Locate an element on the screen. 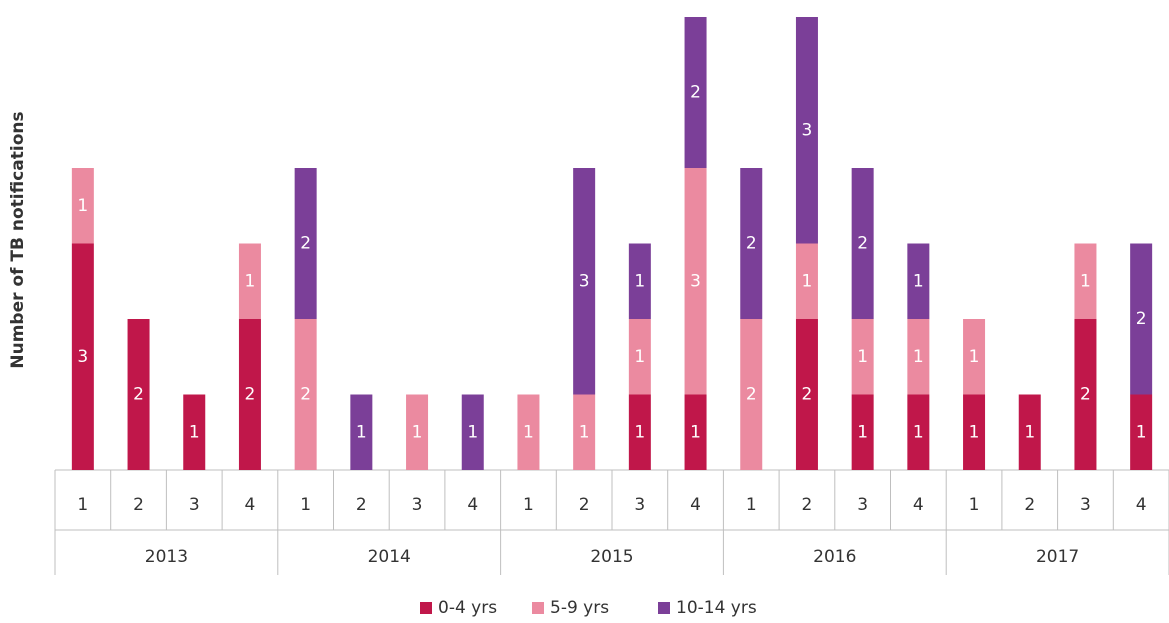 Image resolution: width=1169 pixels, height=623 pixels. year-label: 2016 is located at coordinates (834, 557).